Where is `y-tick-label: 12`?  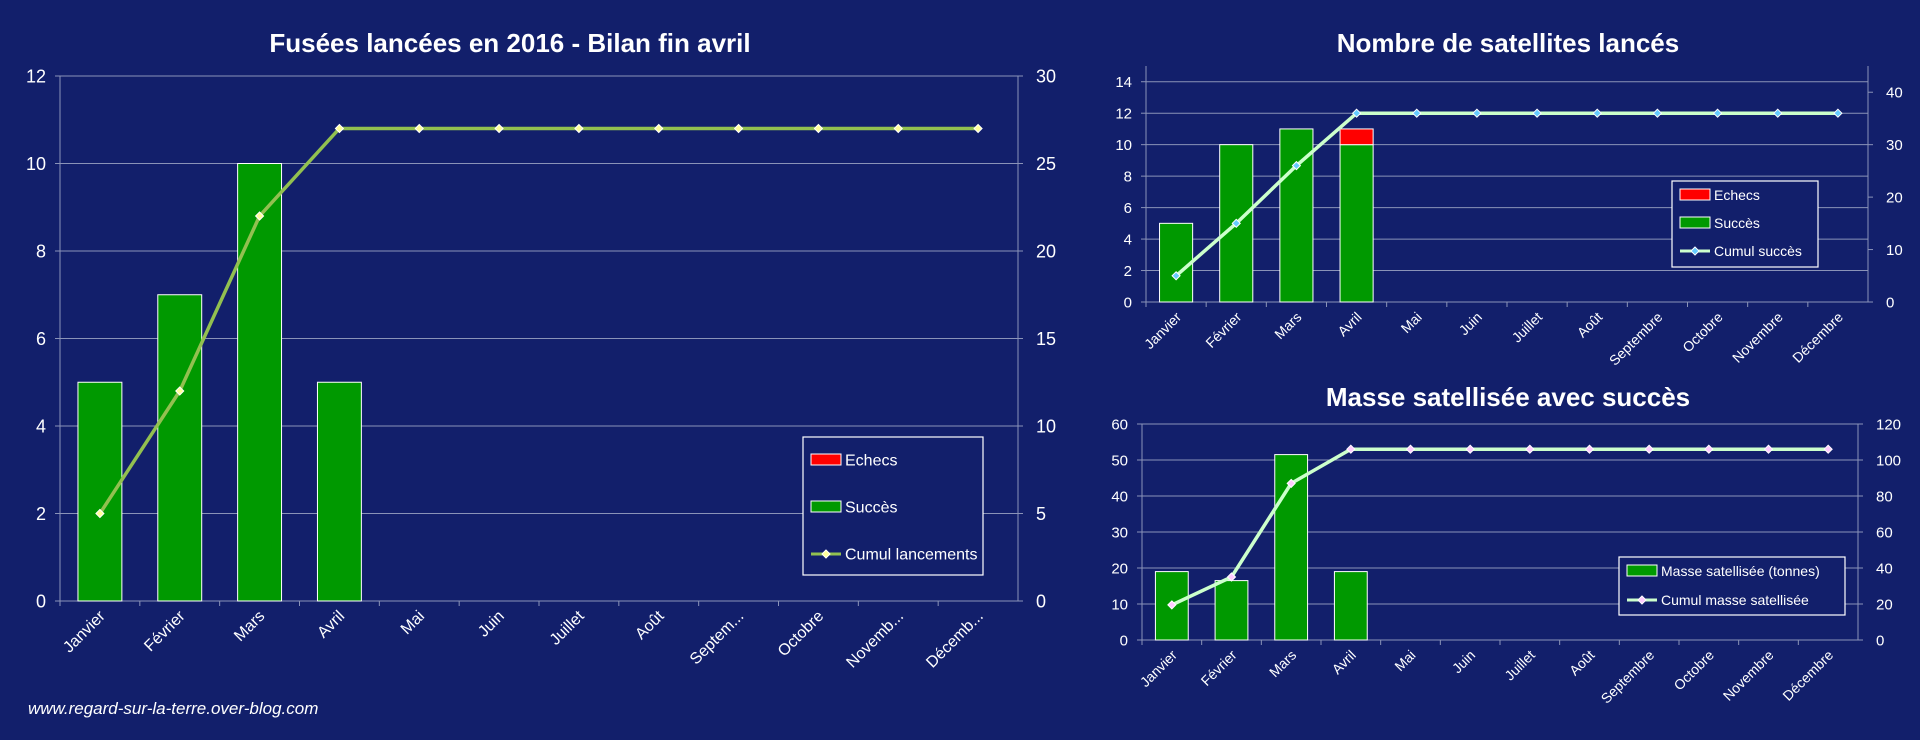
y-tick-label: 12 is located at coordinates (1123, 113).